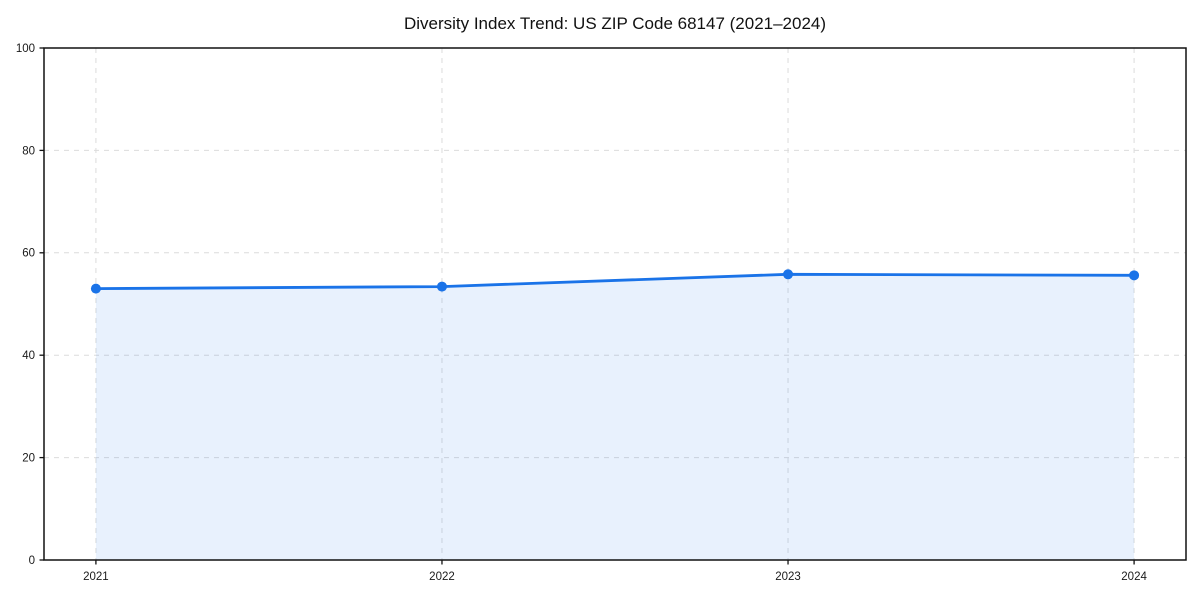 This screenshot has height=600, width=1200. What do you see at coordinates (788, 577) in the screenshot?
I see `x-tick-label: 2023` at bounding box center [788, 577].